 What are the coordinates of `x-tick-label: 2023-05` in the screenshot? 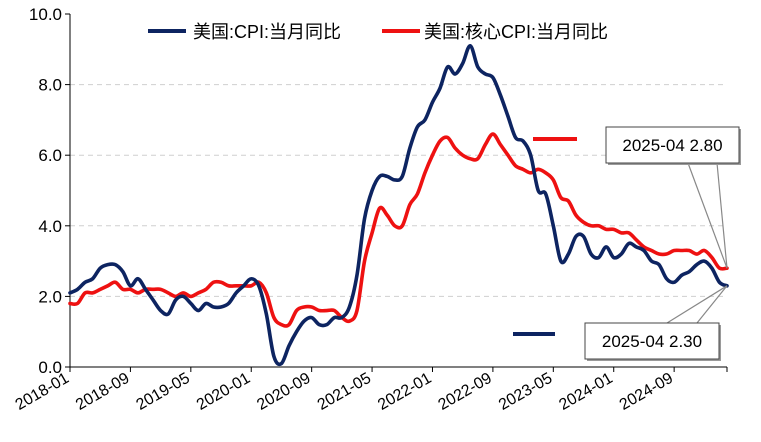 It's located at (525, 392).